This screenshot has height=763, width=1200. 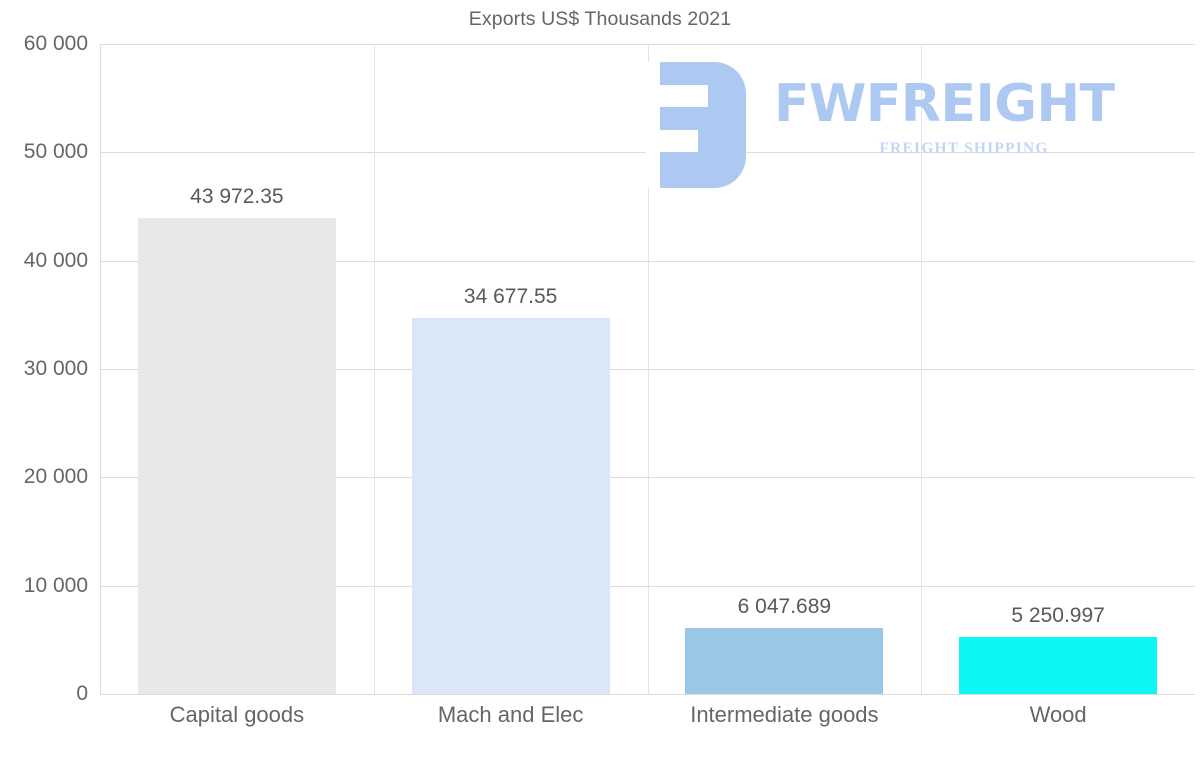 I want to click on bar-value-label: 5 250.997, so click(x=1058, y=616).